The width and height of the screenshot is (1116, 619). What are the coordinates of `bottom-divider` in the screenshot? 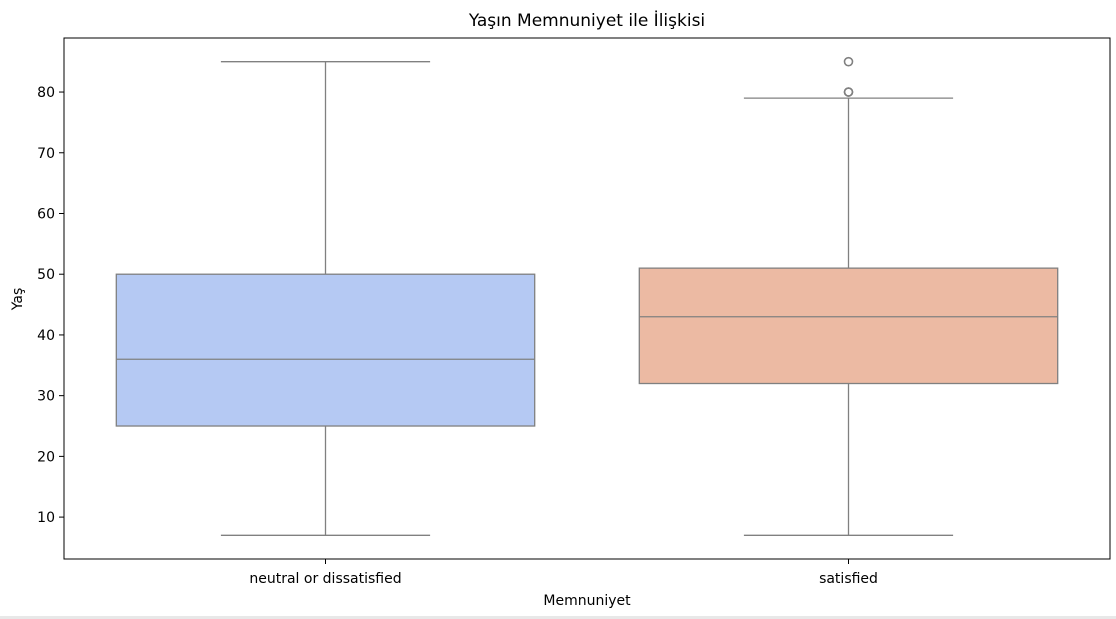 It's located at (558, 617).